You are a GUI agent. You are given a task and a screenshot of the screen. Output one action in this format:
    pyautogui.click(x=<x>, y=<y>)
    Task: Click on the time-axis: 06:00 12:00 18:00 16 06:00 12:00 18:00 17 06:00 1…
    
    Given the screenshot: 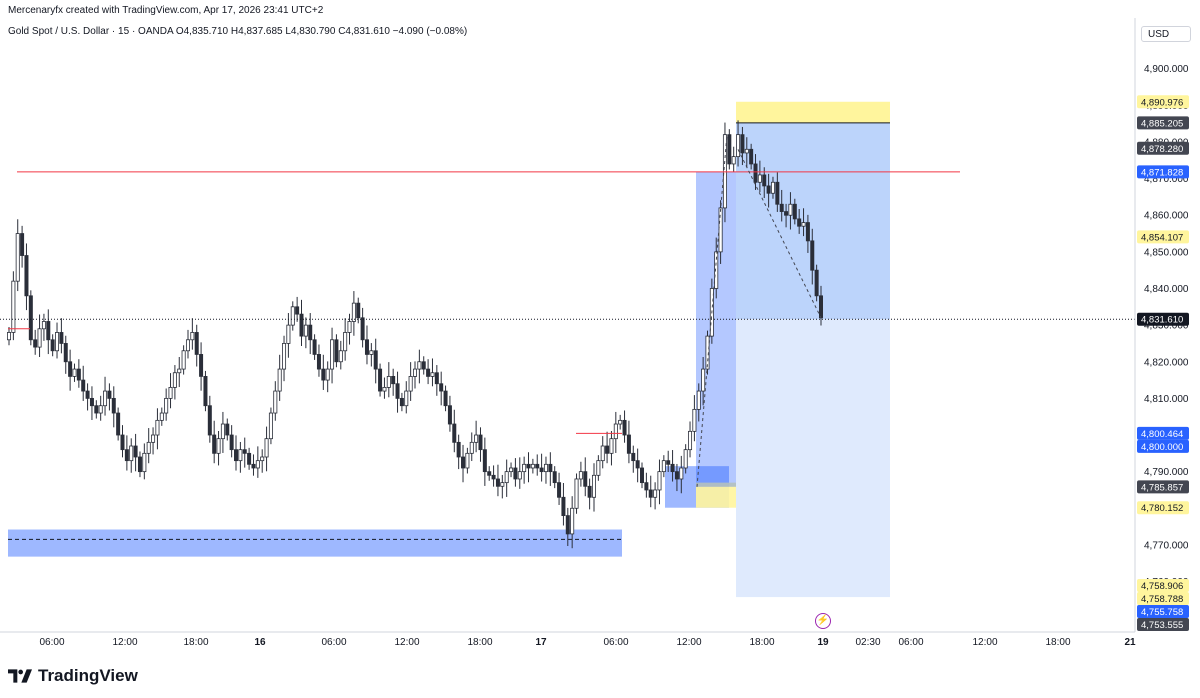 What is the action you would take?
    pyautogui.click(x=587, y=642)
    